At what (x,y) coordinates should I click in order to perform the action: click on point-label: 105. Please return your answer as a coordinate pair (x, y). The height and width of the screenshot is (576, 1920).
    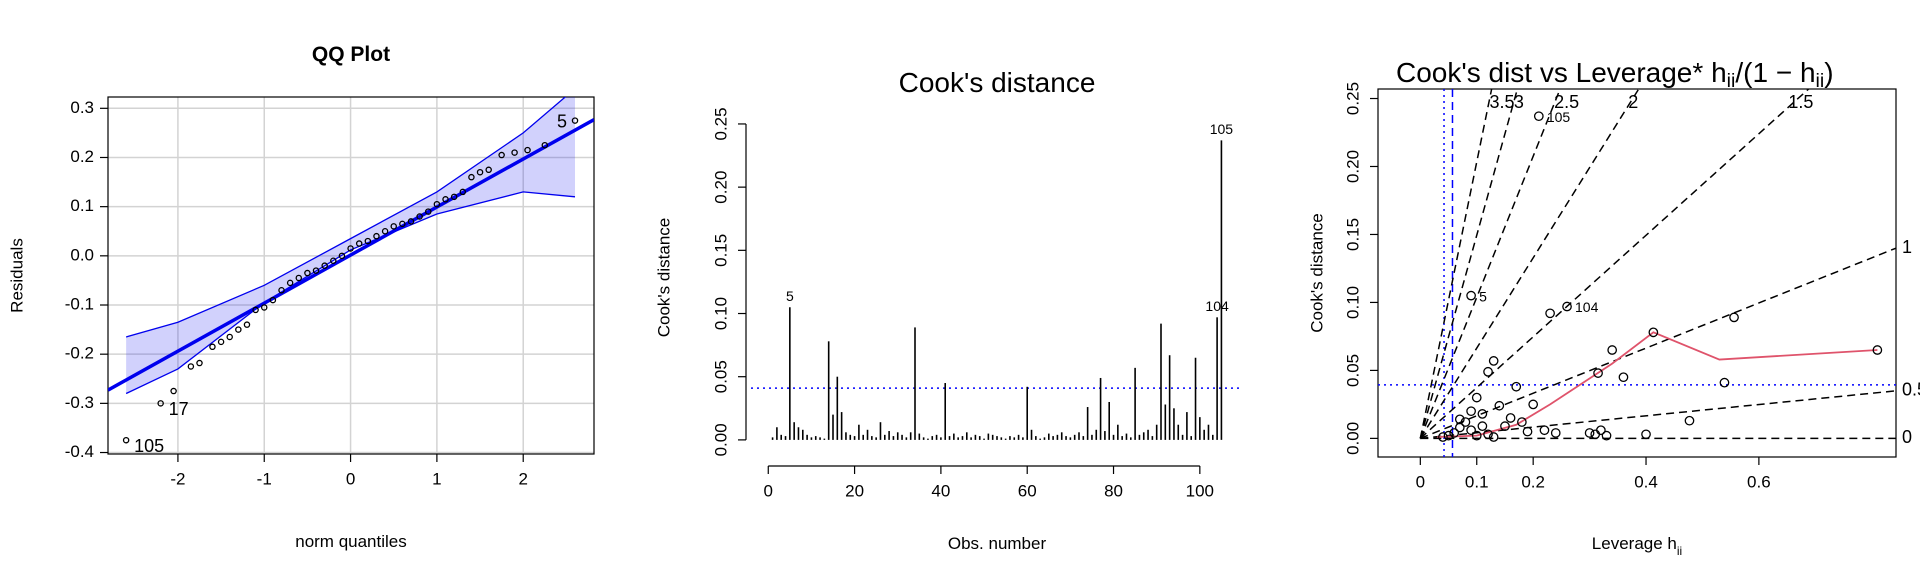
    Looking at the image, I should click on (1559, 117).